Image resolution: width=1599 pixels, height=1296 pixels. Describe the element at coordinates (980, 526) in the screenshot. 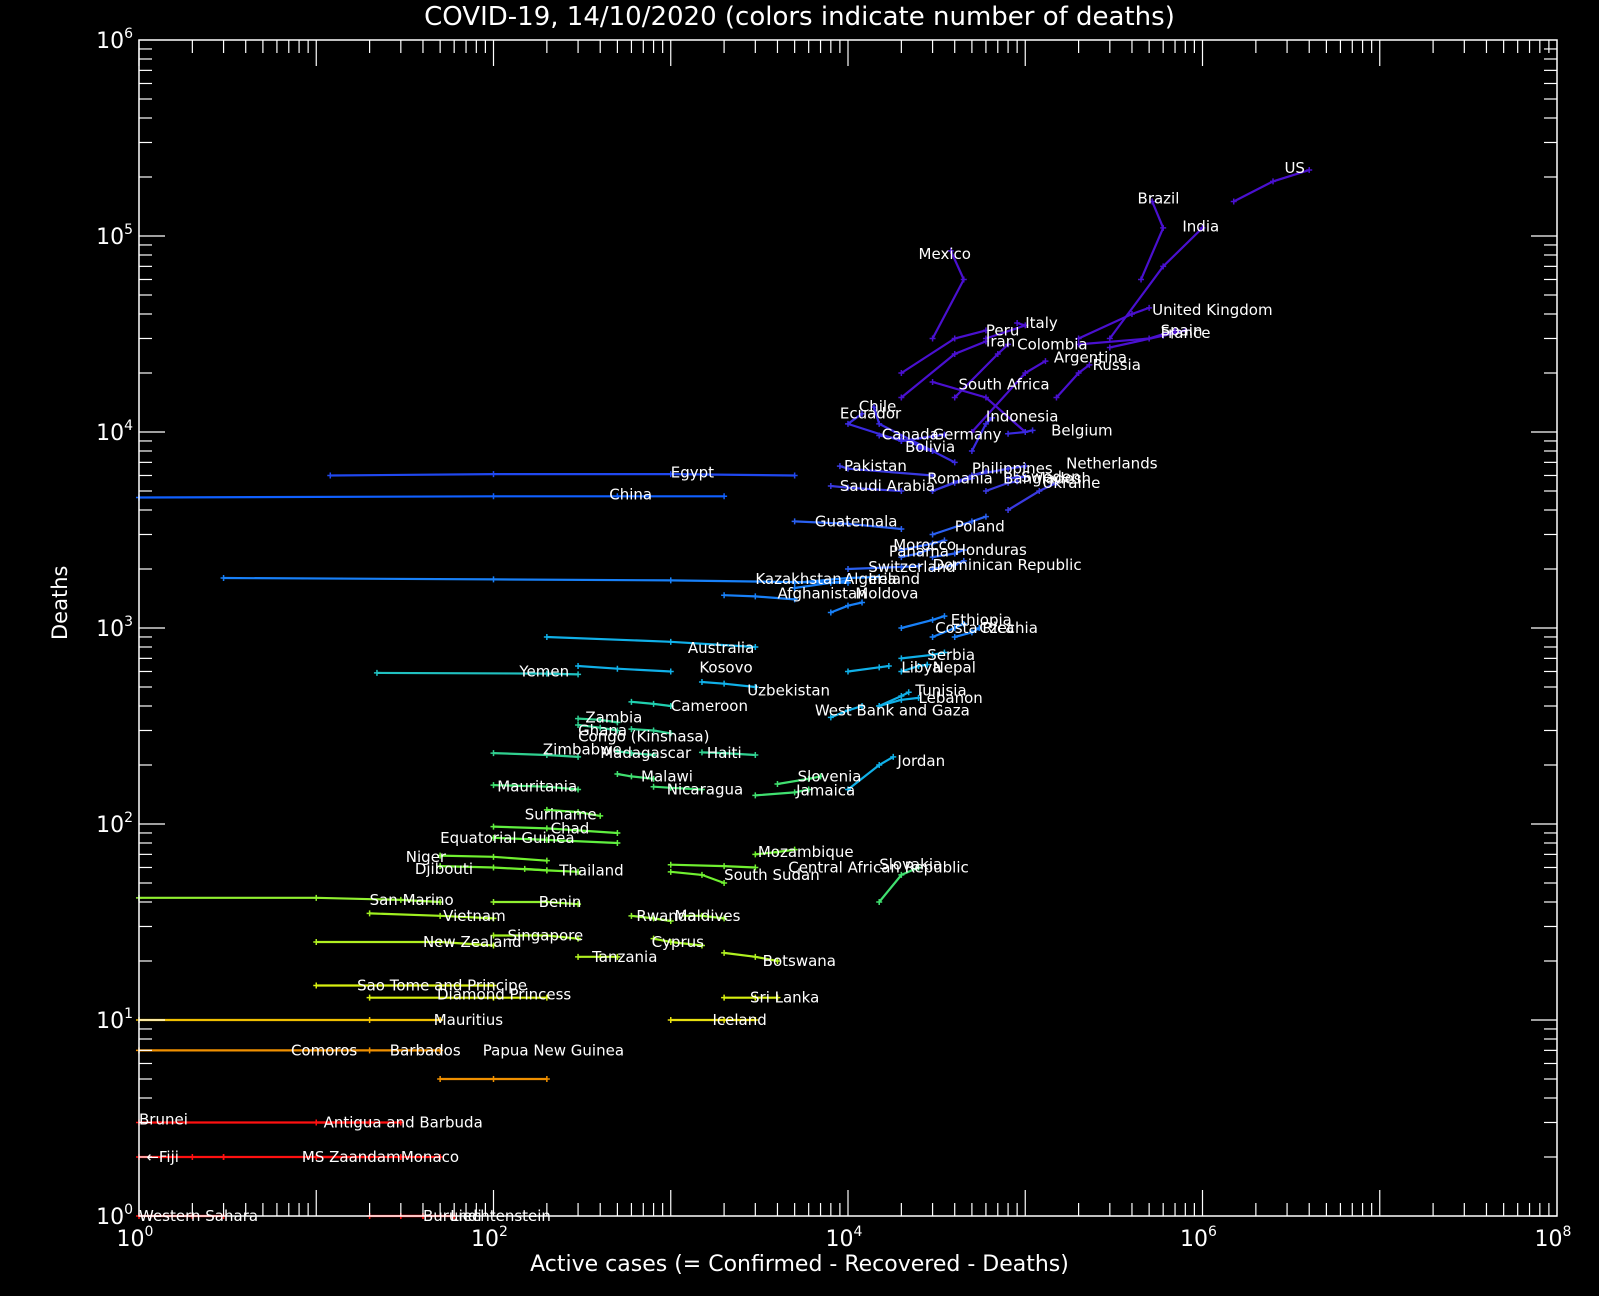

I see `country-label: Poland` at that location.